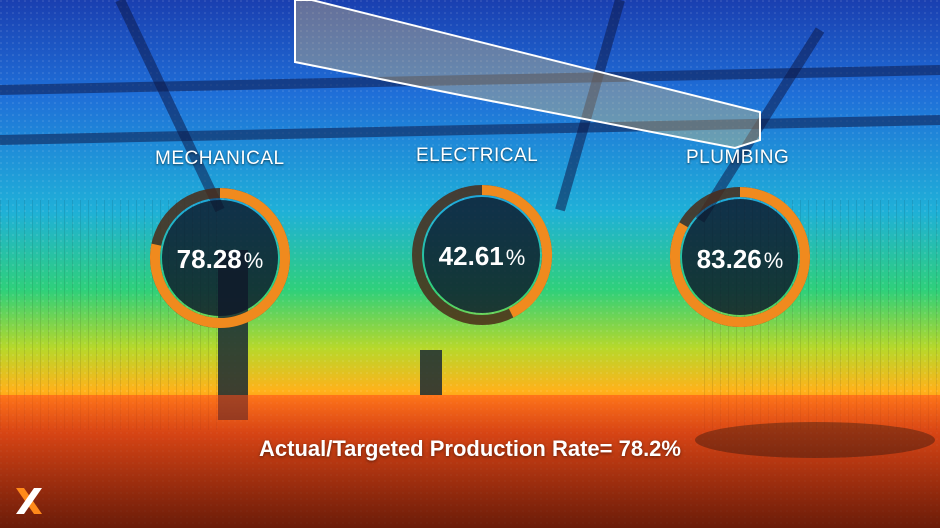 The width and height of the screenshot is (940, 528). What do you see at coordinates (470, 448) in the screenshot?
I see `production-rate-caption: Actual/Targeted Production Rate= 78.2%` at bounding box center [470, 448].